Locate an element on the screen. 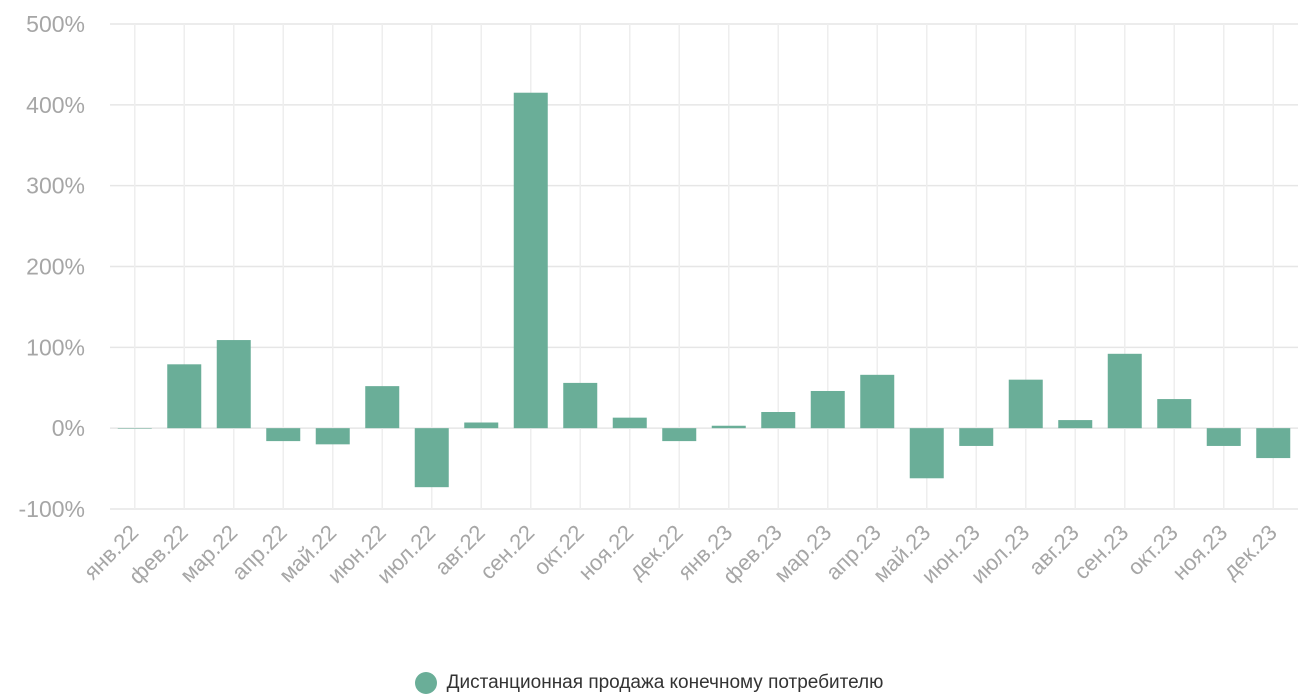 The height and width of the screenshot is (697, 1298). bar-апр.22 is located at coordinates (283, 435).